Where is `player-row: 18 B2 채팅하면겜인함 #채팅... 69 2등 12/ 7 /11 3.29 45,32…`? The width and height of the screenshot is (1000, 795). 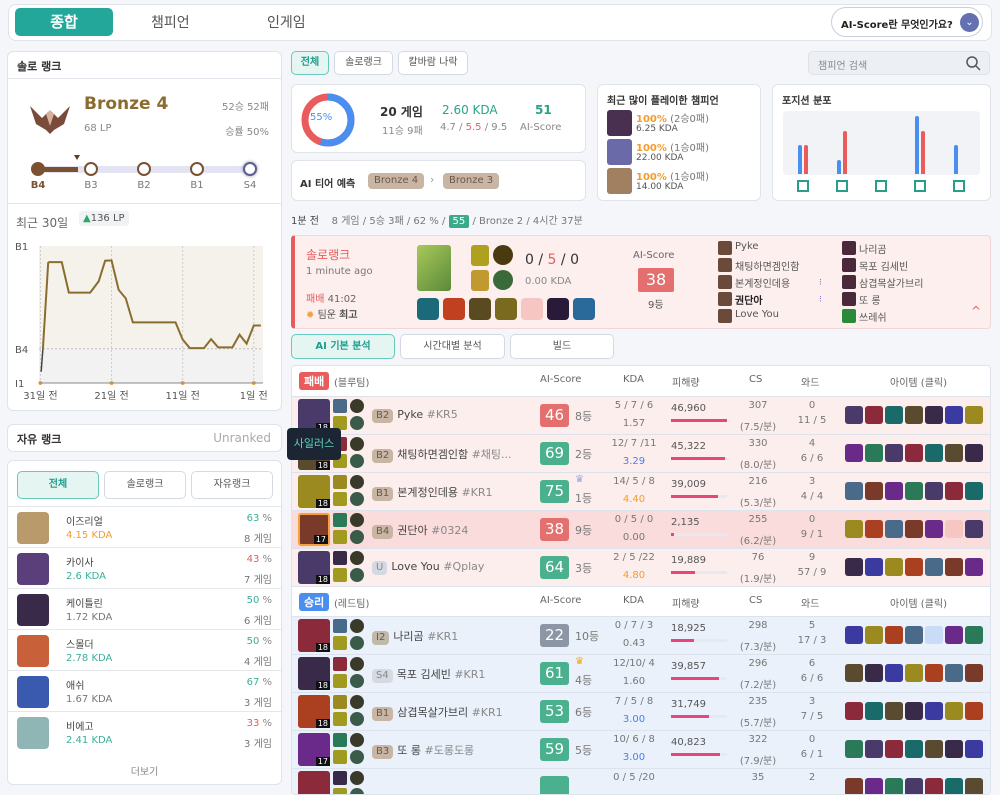 player-row: 18 B2 채팅하면겜인함 #채팅... 69 2등 12/ 7 /11 3.29 45,32… is located at coordinates (641, 453).